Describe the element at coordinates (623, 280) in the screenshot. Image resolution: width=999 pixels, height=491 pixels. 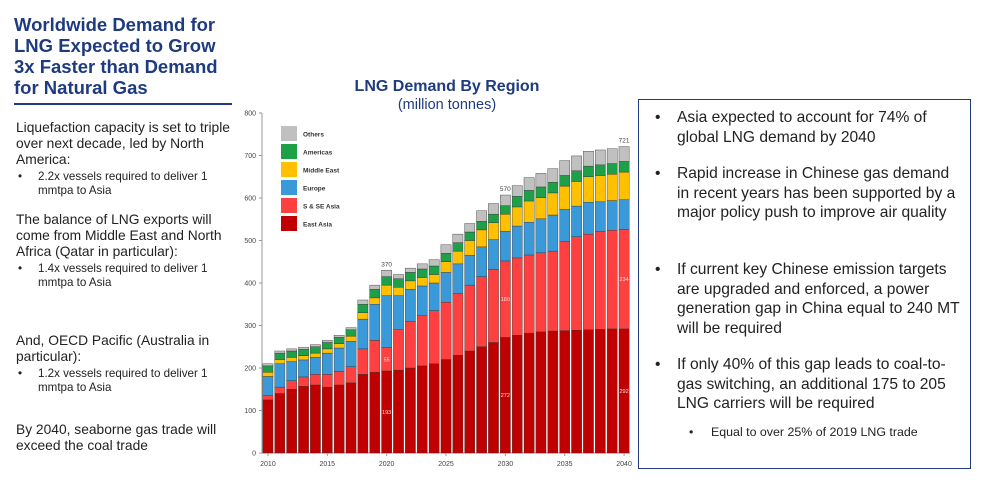
I see `segment-data-label: 234` at that location.